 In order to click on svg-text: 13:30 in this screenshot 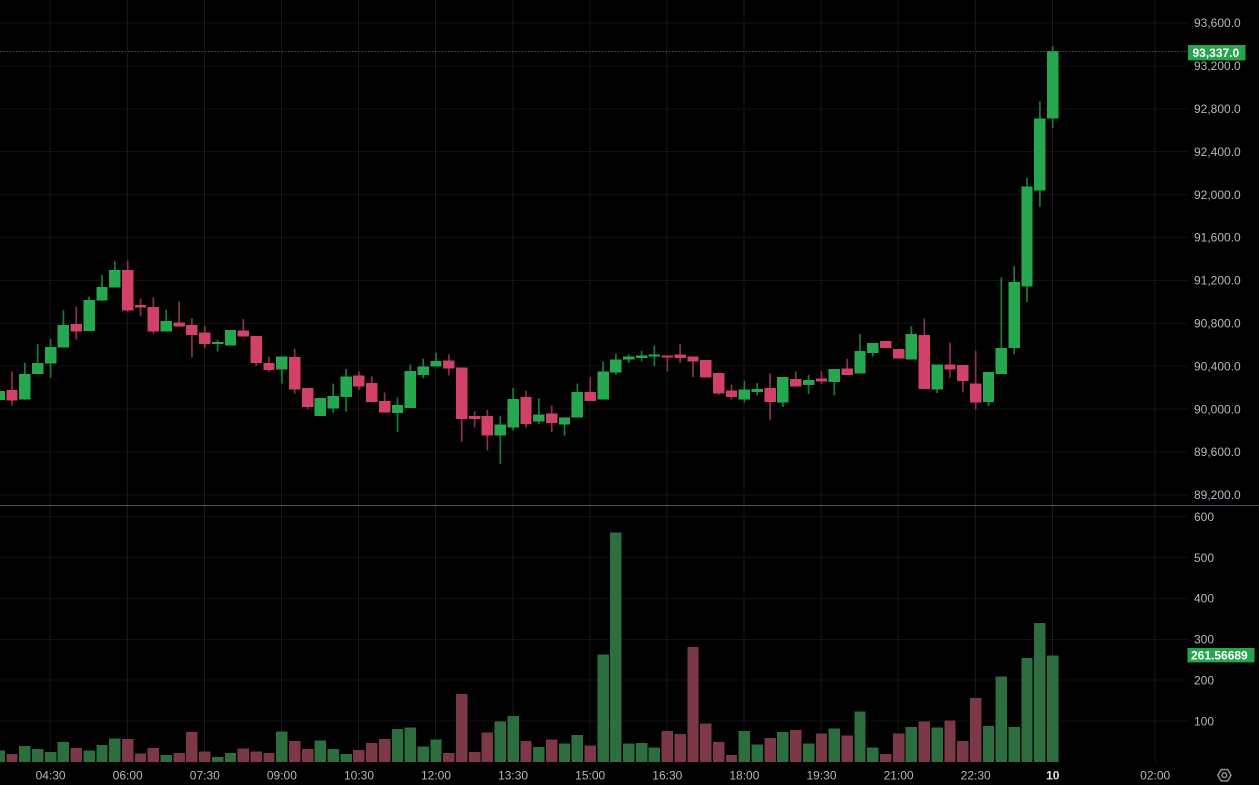, I will do `click(513, 776)`.